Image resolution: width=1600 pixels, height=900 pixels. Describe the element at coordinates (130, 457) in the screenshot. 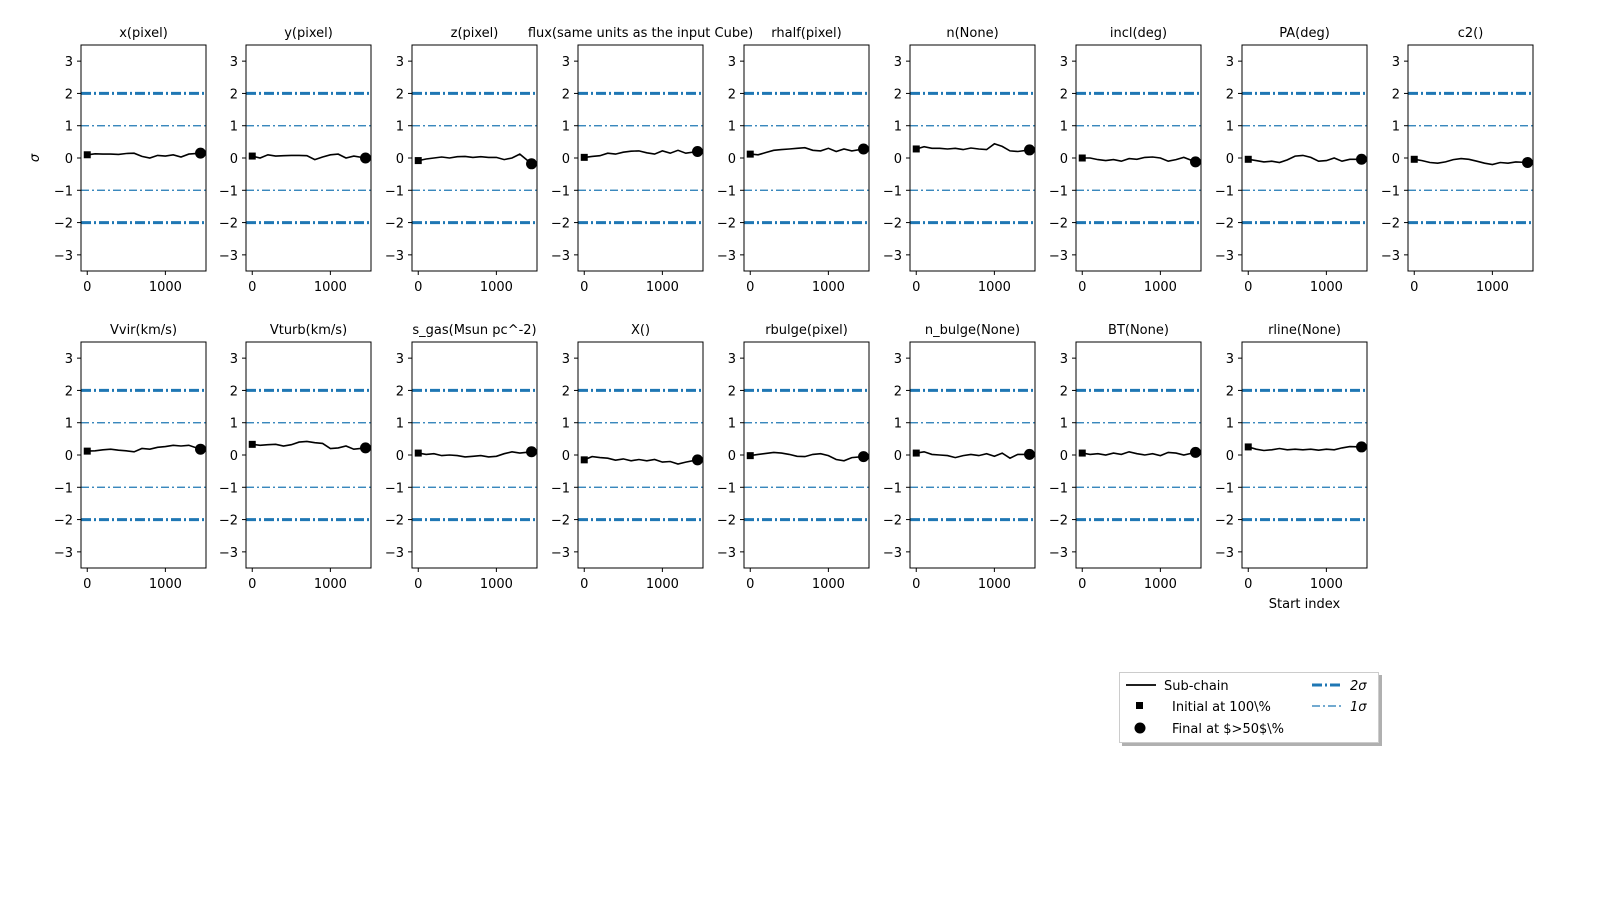

I see `subplot-9: −3 −2 −1 0 1 2 3 0 1000 Vvir(km/s)` at that location.